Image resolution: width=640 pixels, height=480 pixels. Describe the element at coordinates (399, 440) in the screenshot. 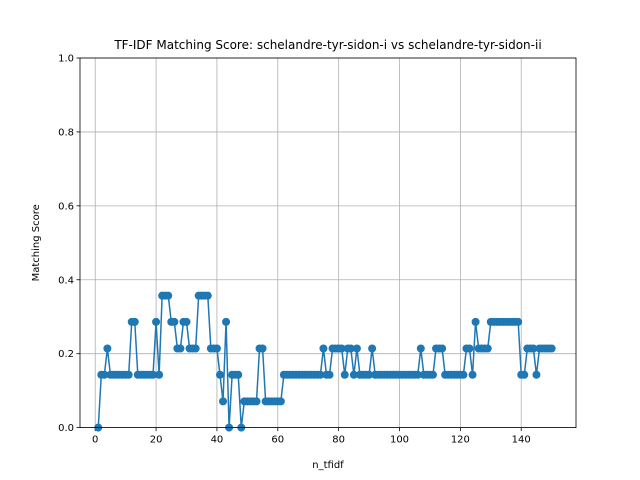

I see `x-tick-label: 100` at that location.